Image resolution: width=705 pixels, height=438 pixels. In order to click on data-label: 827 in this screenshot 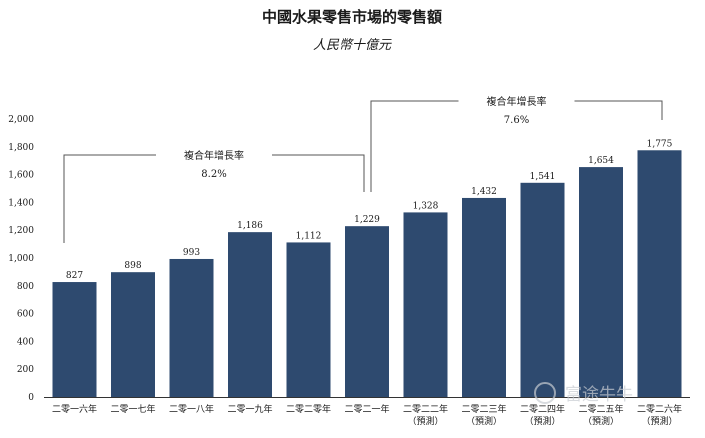, I will do `click(74, 276)`.